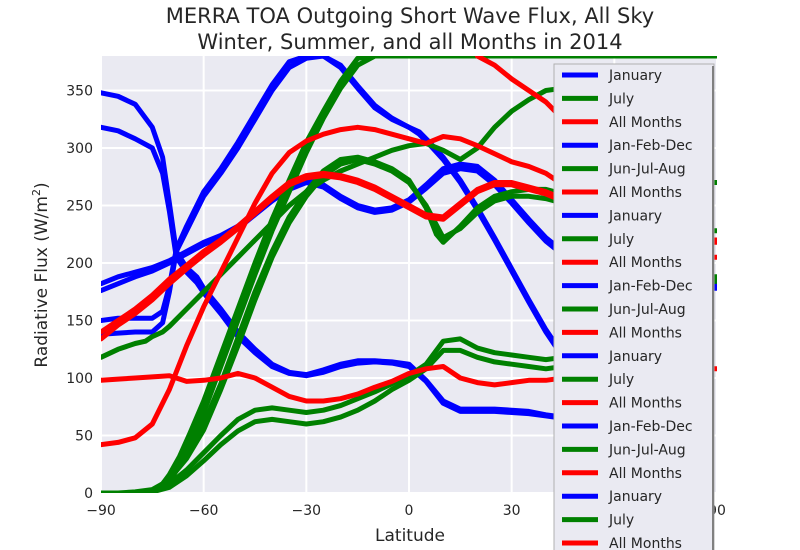 The image size is (800, 550). I want to click on y-axis-label: Radiative Flux (W/m2), so click(41, 274).